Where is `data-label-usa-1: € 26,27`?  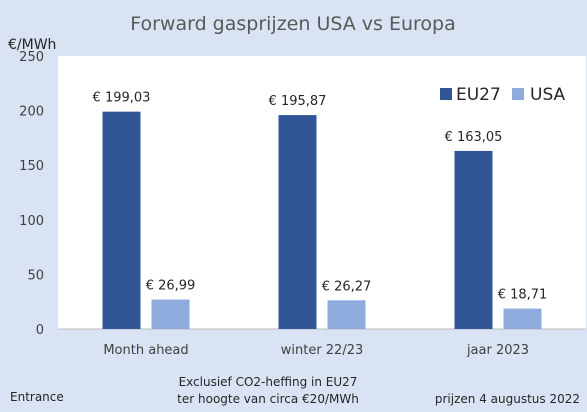
data-label-usa-1: € 26,27 is located at coordinates (347, 286).